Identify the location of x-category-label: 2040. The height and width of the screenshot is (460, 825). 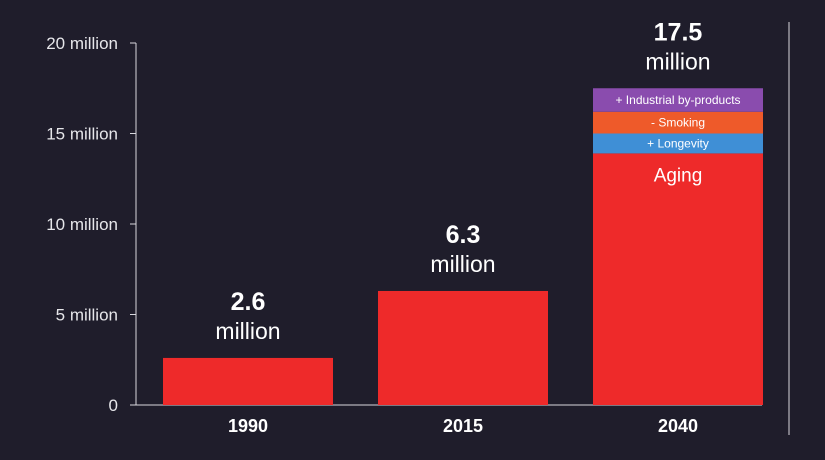
(678, 426).